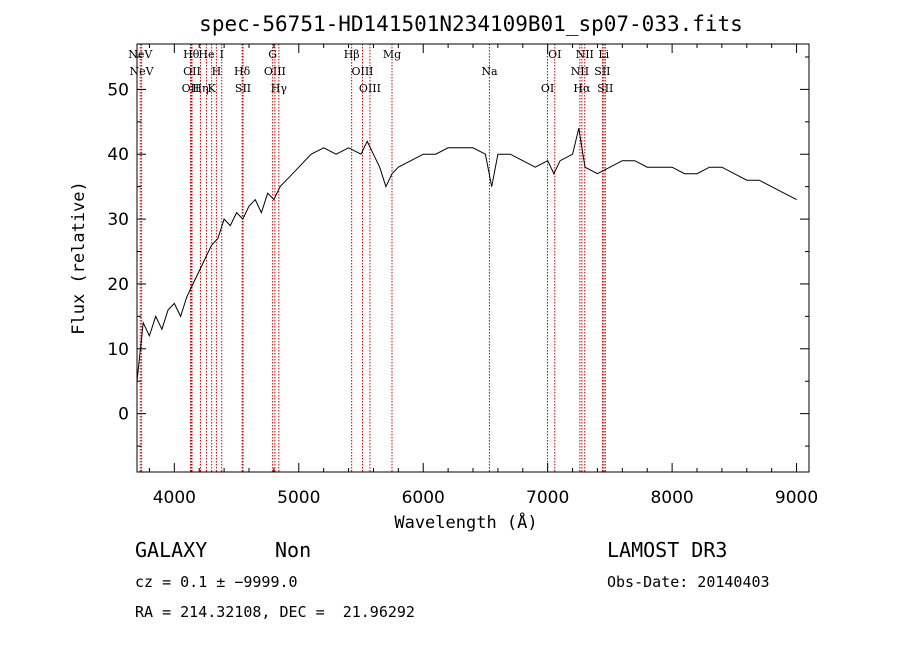 The width and height of the screenshot is (900, 649). I want to click on emission-line-label: Mg, so click(392, 54).